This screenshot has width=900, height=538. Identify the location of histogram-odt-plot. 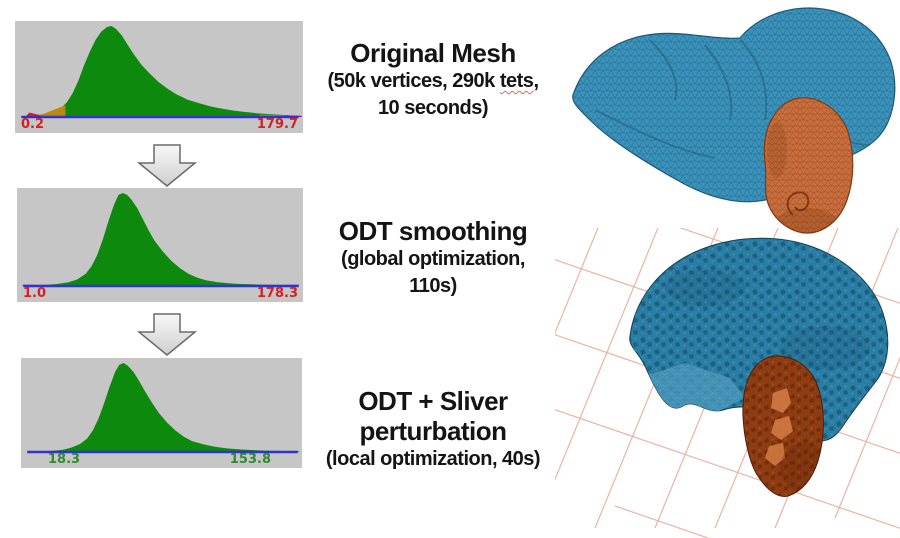
(160, 240).